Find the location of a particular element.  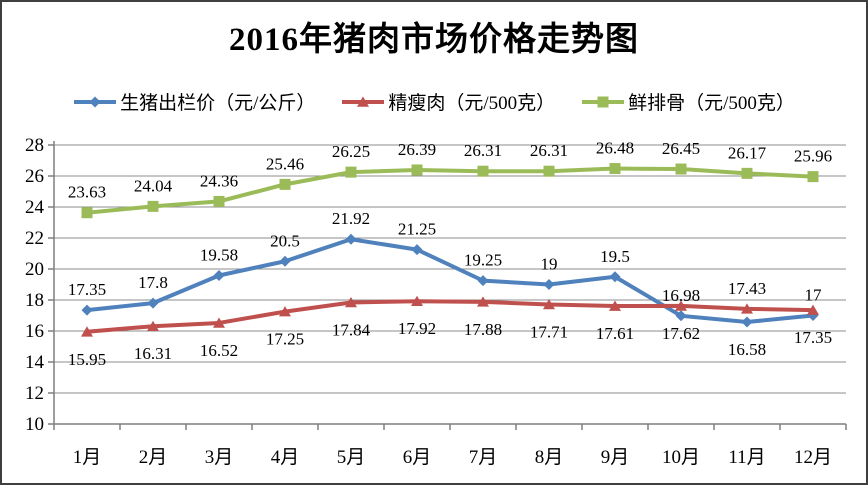

x-tick-label: 8月 is located at coordinates (549, 457).